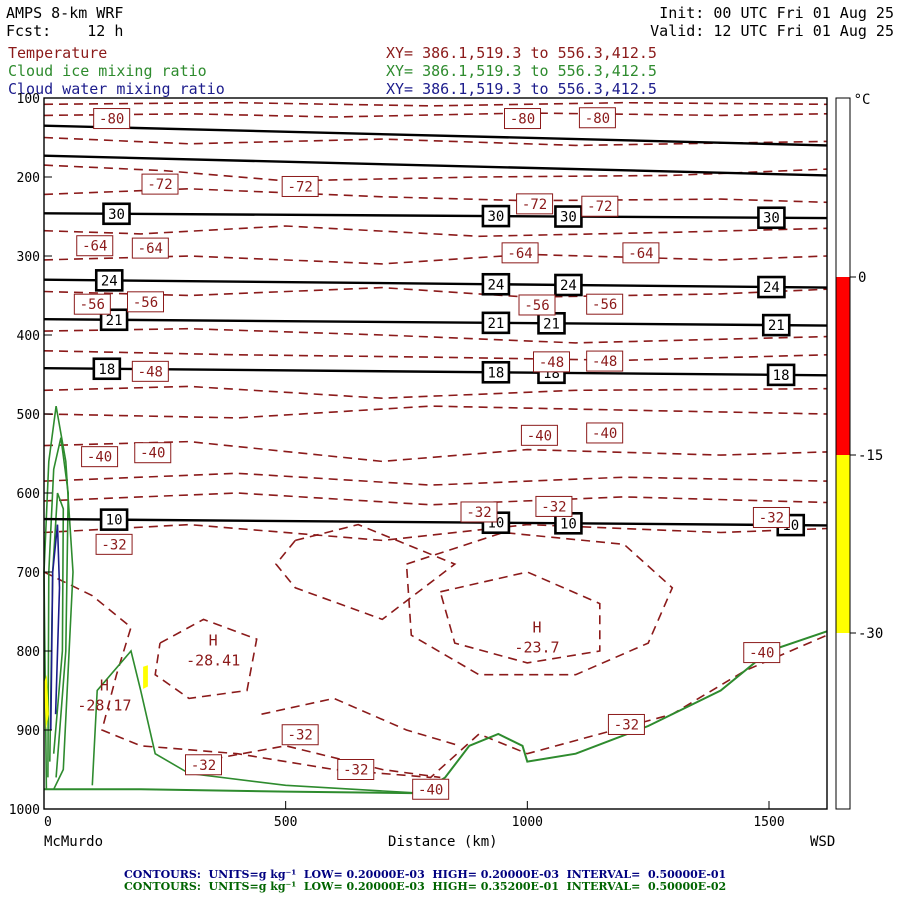 The image size is (900, 900). Describe the element at coordinates (285, 822) in the screenshot. I see `x-tick-label: 500` at that location.